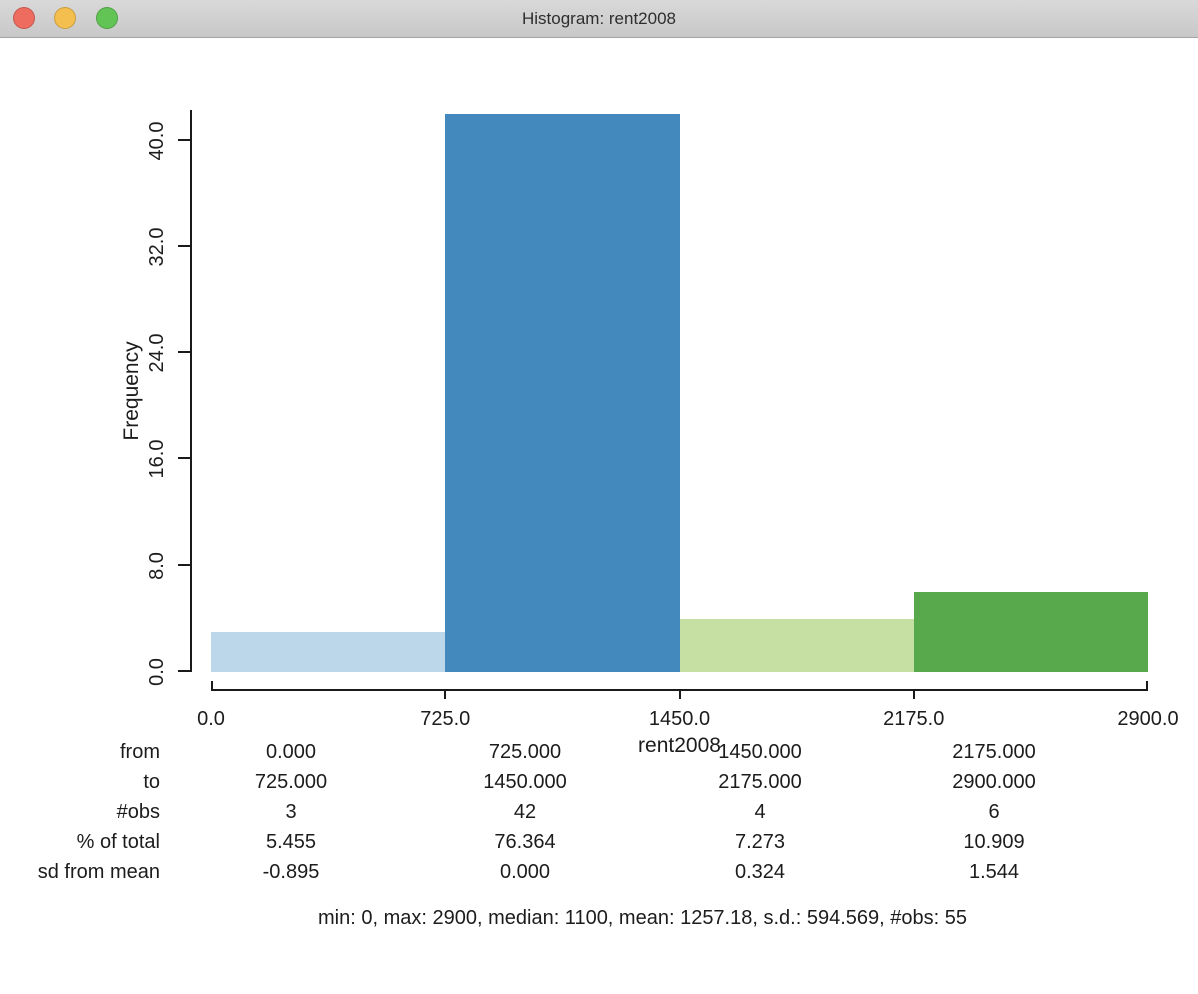 Image resolution: width=1198 pixels, height=994 pixels. Describe the element at coordinates (157, 353) in the screenshot. I see `y-tick-label: 24.0` at that location.